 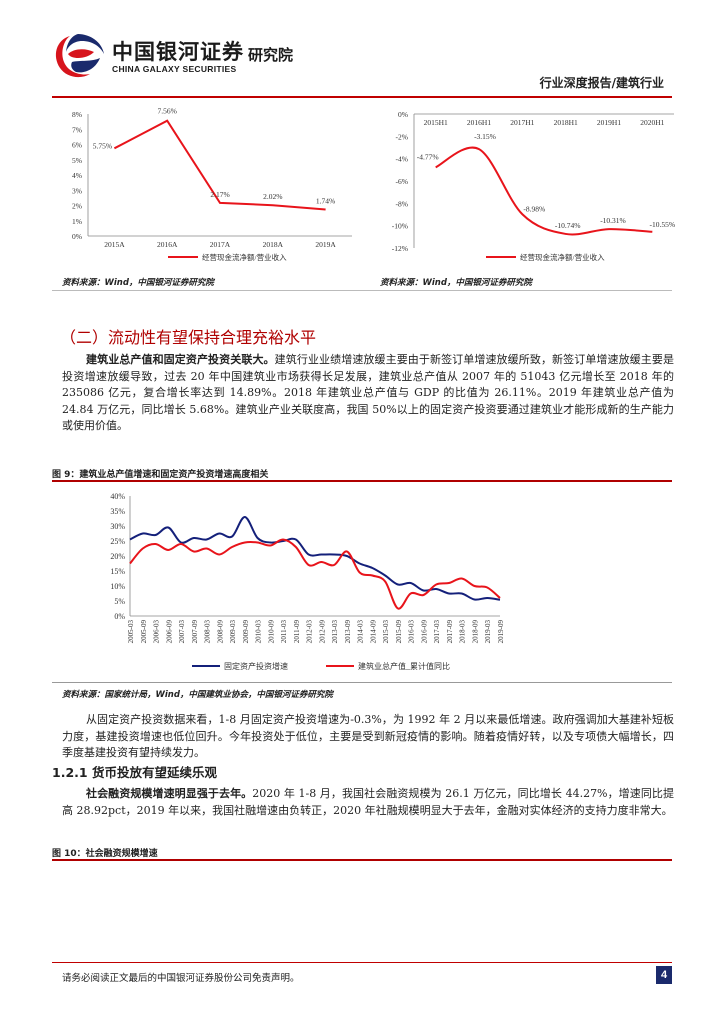 What do you see at coordinates (284, 632) in the screenshot?
I see `x-tick-label: 2011-03` at bounding box center [284, 632].